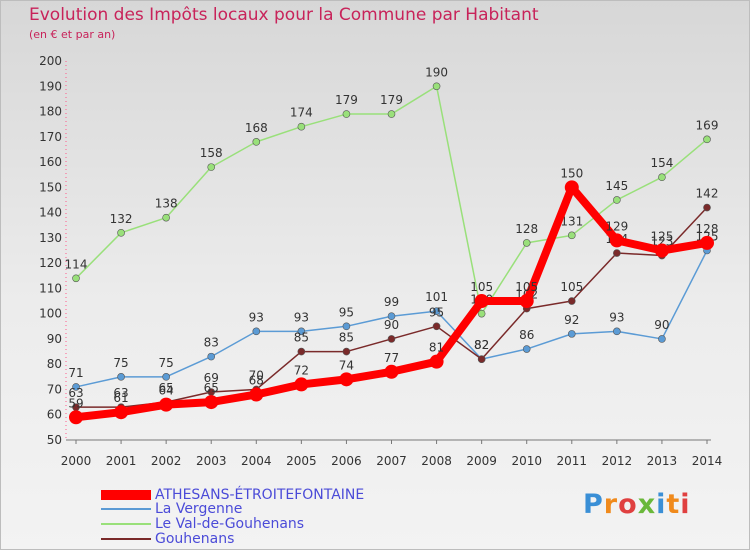  What do you see at coordinates (391, 302) in the screenshot?
I see `data-label: 99` at bounding box center [391, 302].